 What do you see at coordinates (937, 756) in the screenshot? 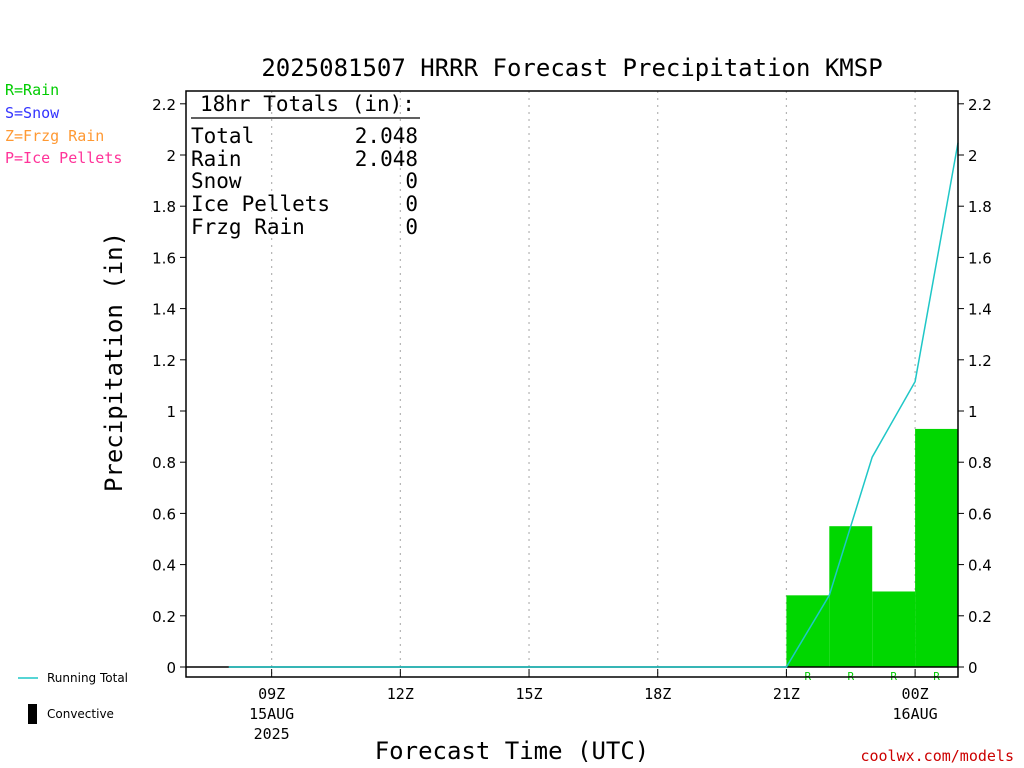
I see `credit-link: coolwx.com/models` at bounding box center [937, 756].